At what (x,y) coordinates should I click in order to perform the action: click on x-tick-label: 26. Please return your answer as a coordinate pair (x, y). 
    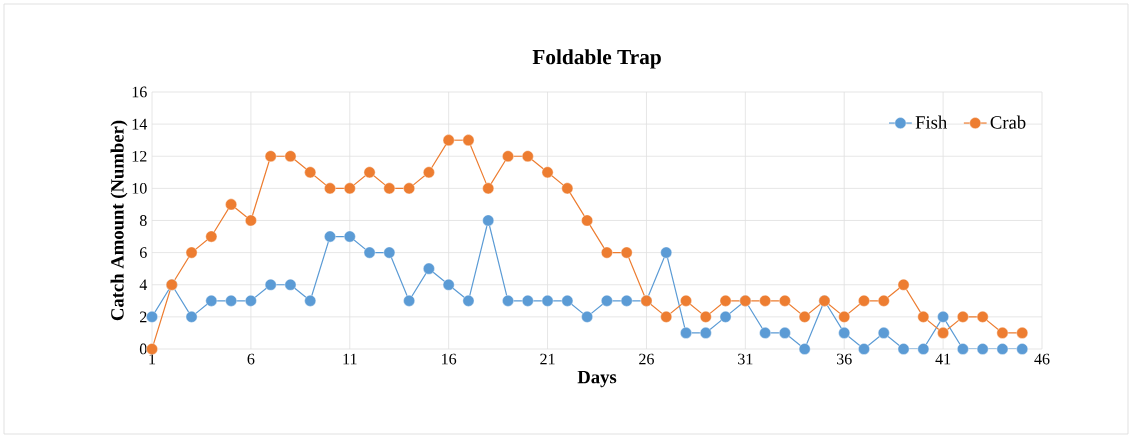
    Looking at the image, I should click on (646, 359).